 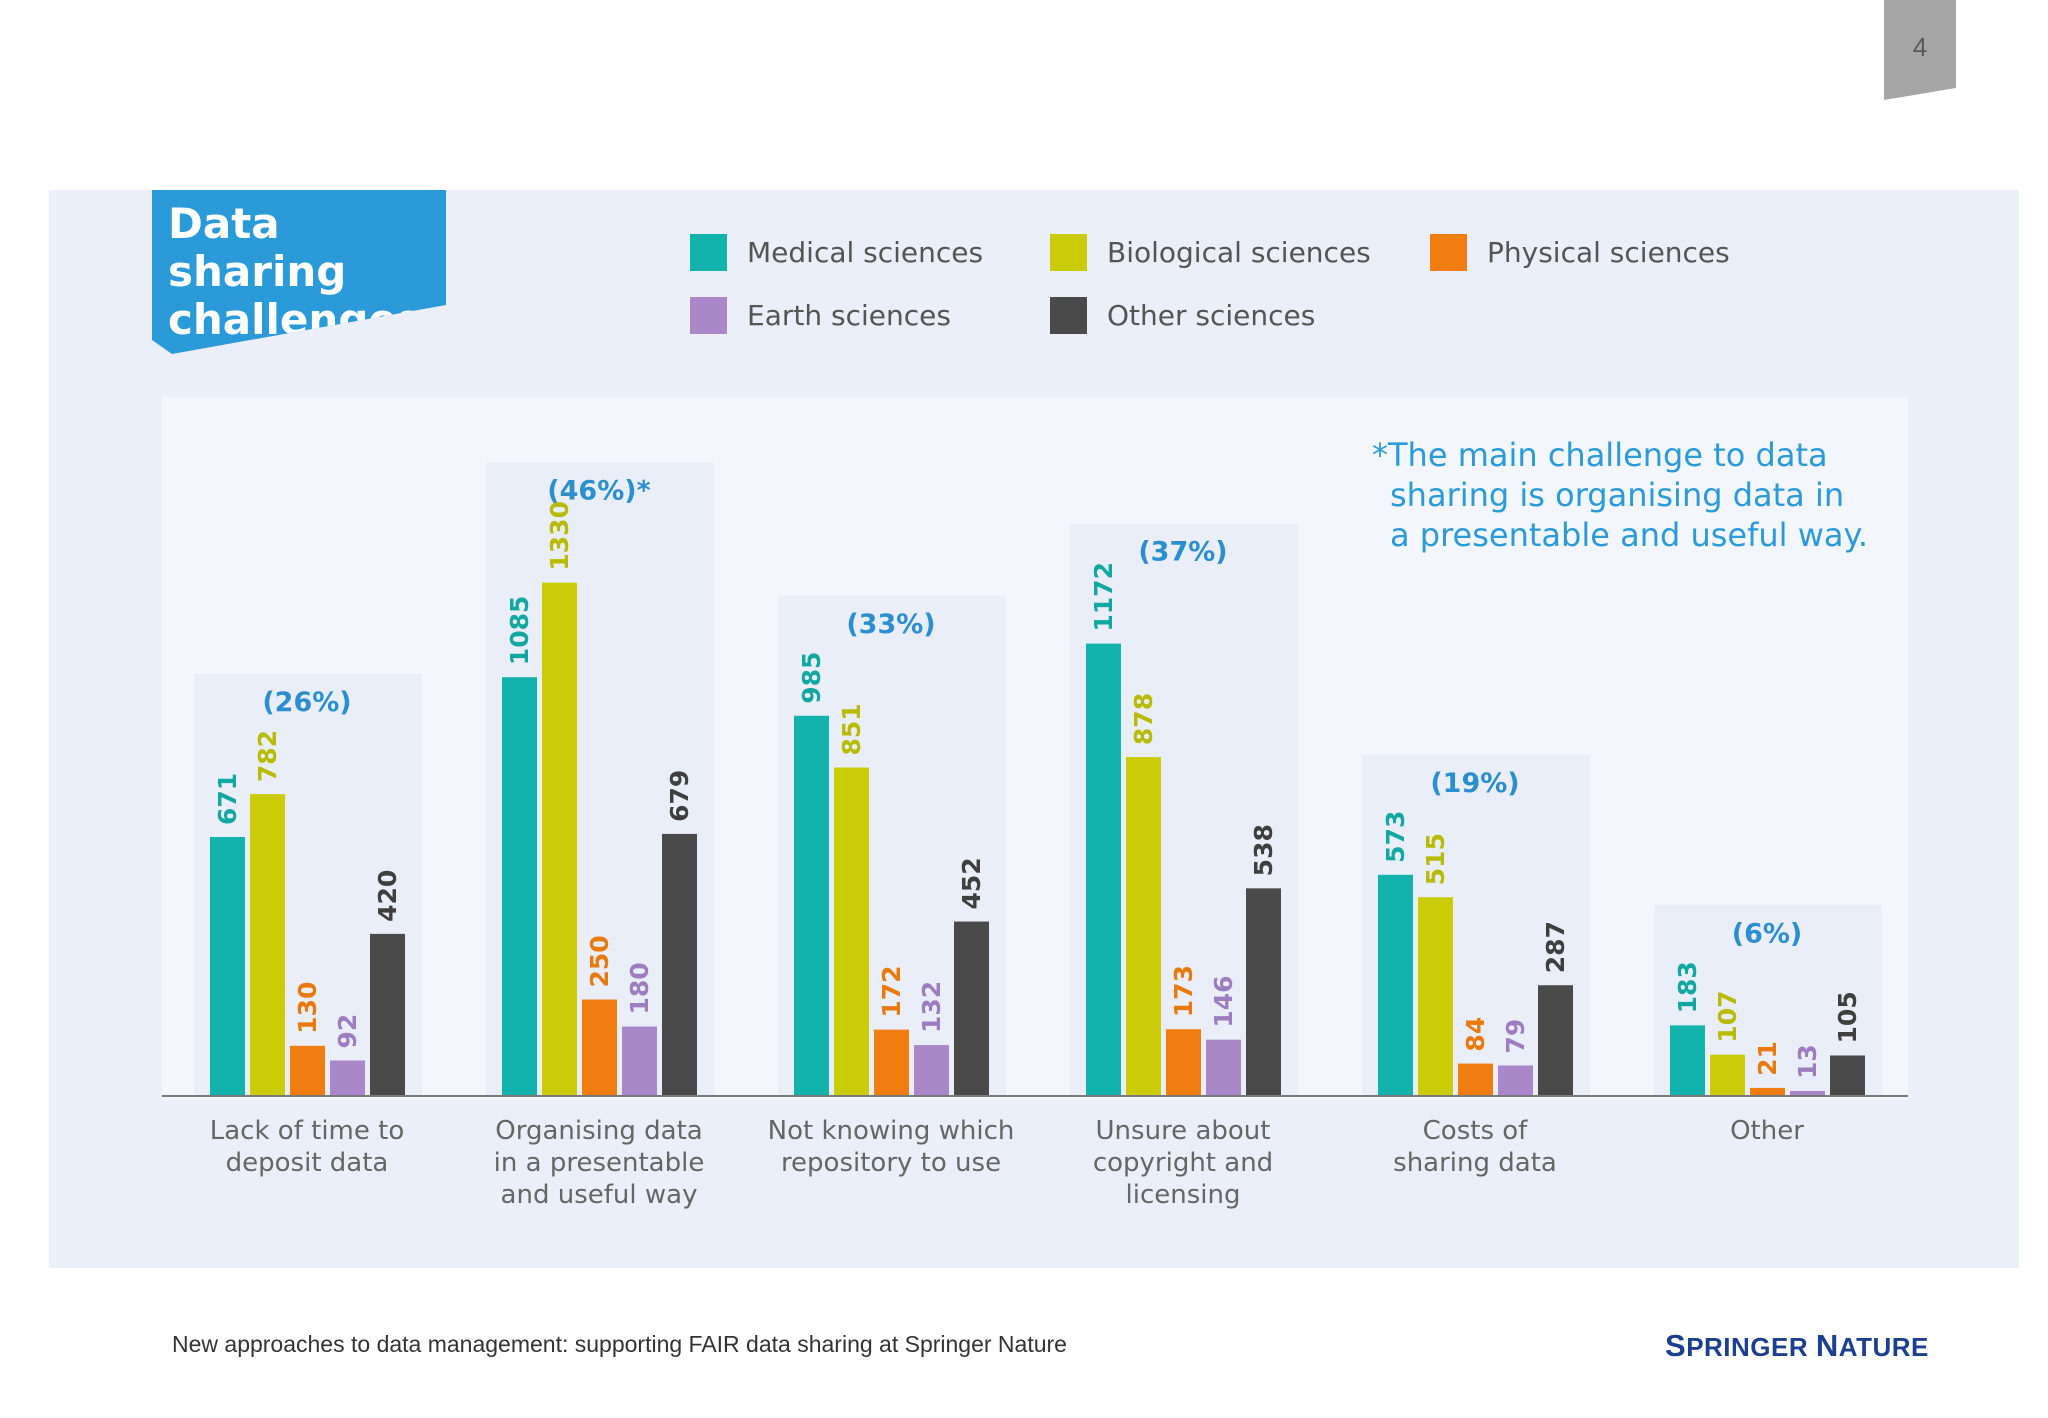 I want to click on percentage-label: (46%)*, so click(x=598, y=491).